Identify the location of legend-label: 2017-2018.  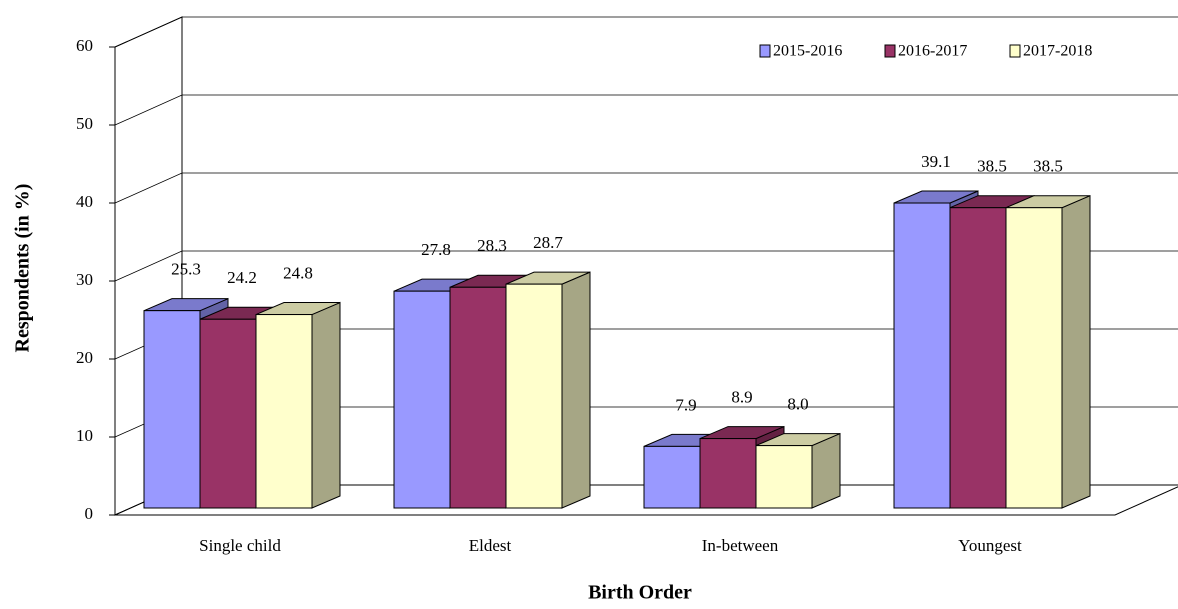
(1057, 51).